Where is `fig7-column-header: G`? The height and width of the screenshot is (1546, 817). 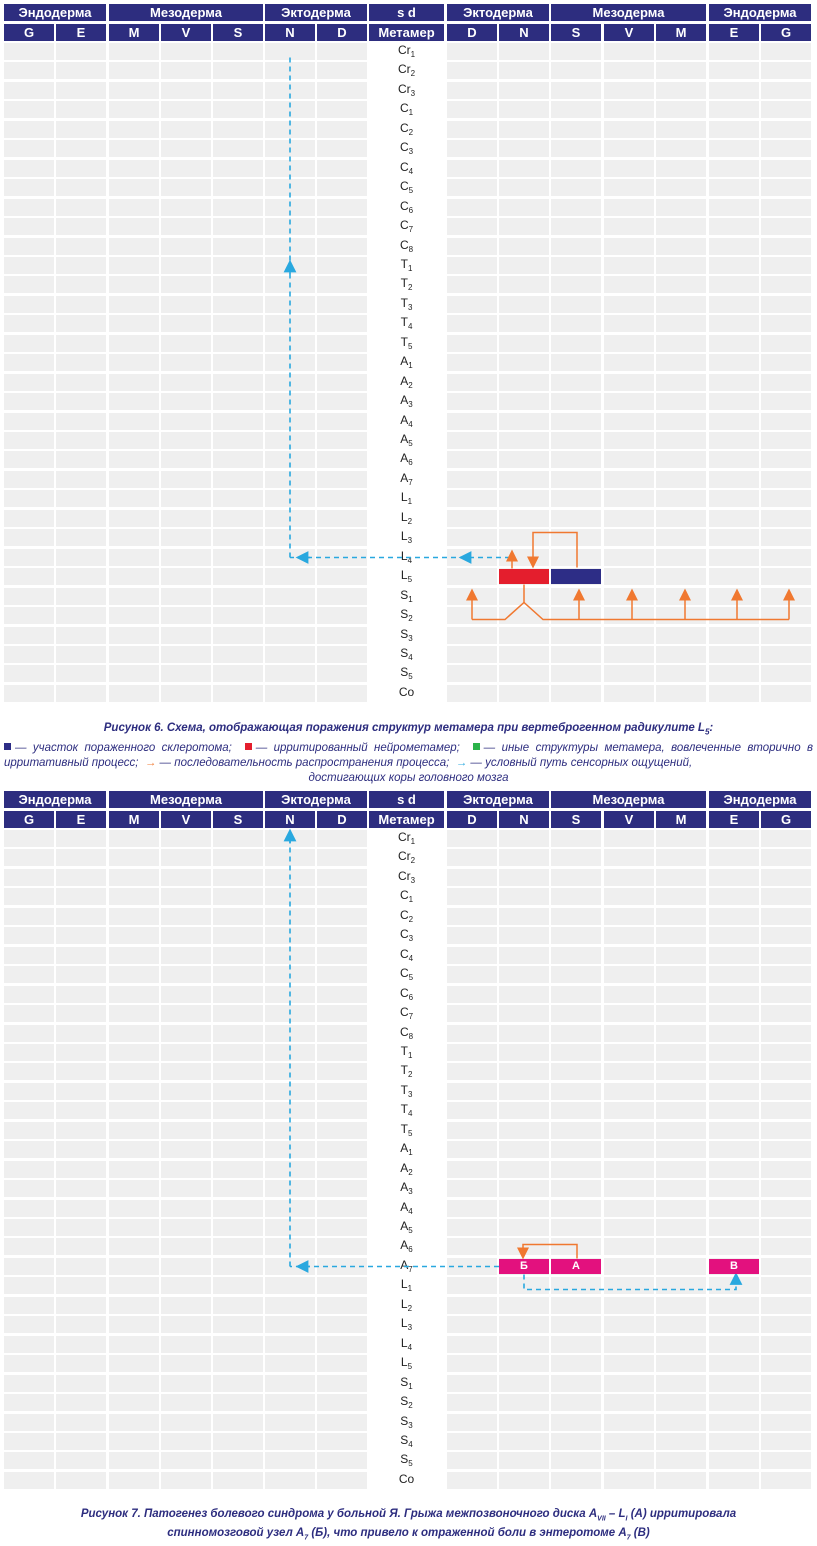
fig7-column-header: G is located at coordinates (29, 819).